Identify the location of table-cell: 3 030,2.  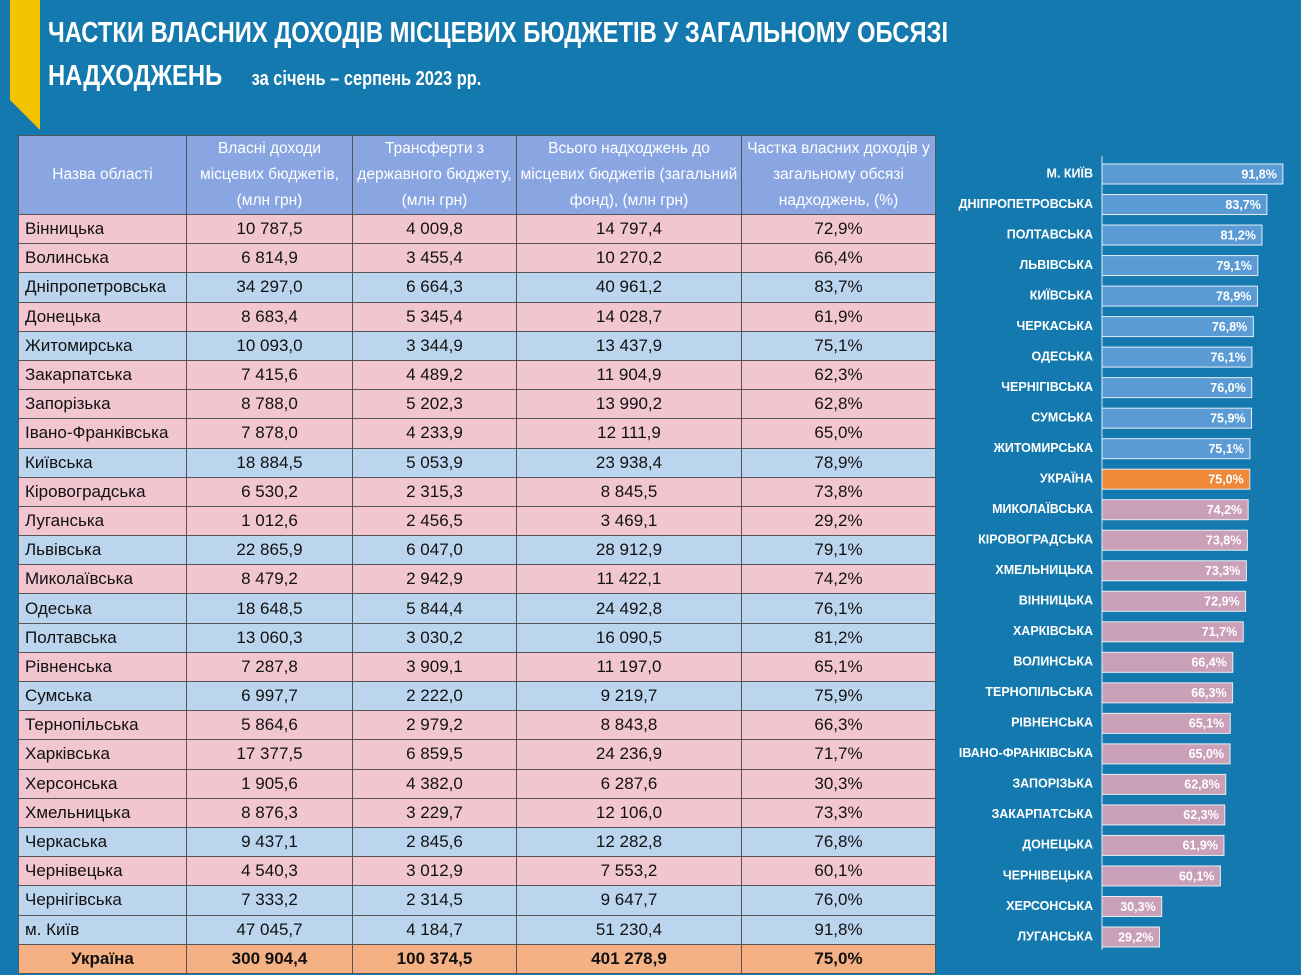
(434, 637).